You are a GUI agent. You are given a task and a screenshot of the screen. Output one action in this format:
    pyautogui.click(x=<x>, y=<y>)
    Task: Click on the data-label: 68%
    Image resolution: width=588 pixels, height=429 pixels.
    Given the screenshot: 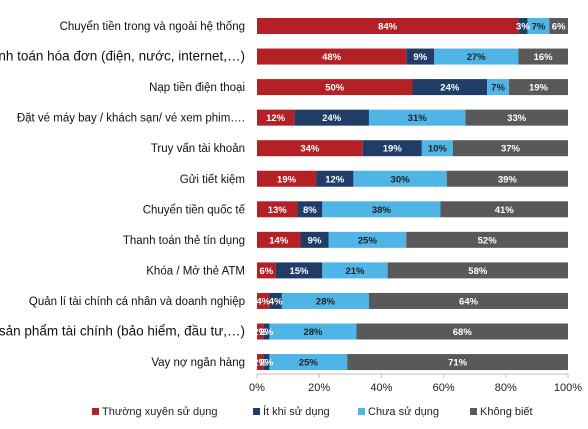 What is the action you would take?
    pyautogui.click(x=463, y=332)
    